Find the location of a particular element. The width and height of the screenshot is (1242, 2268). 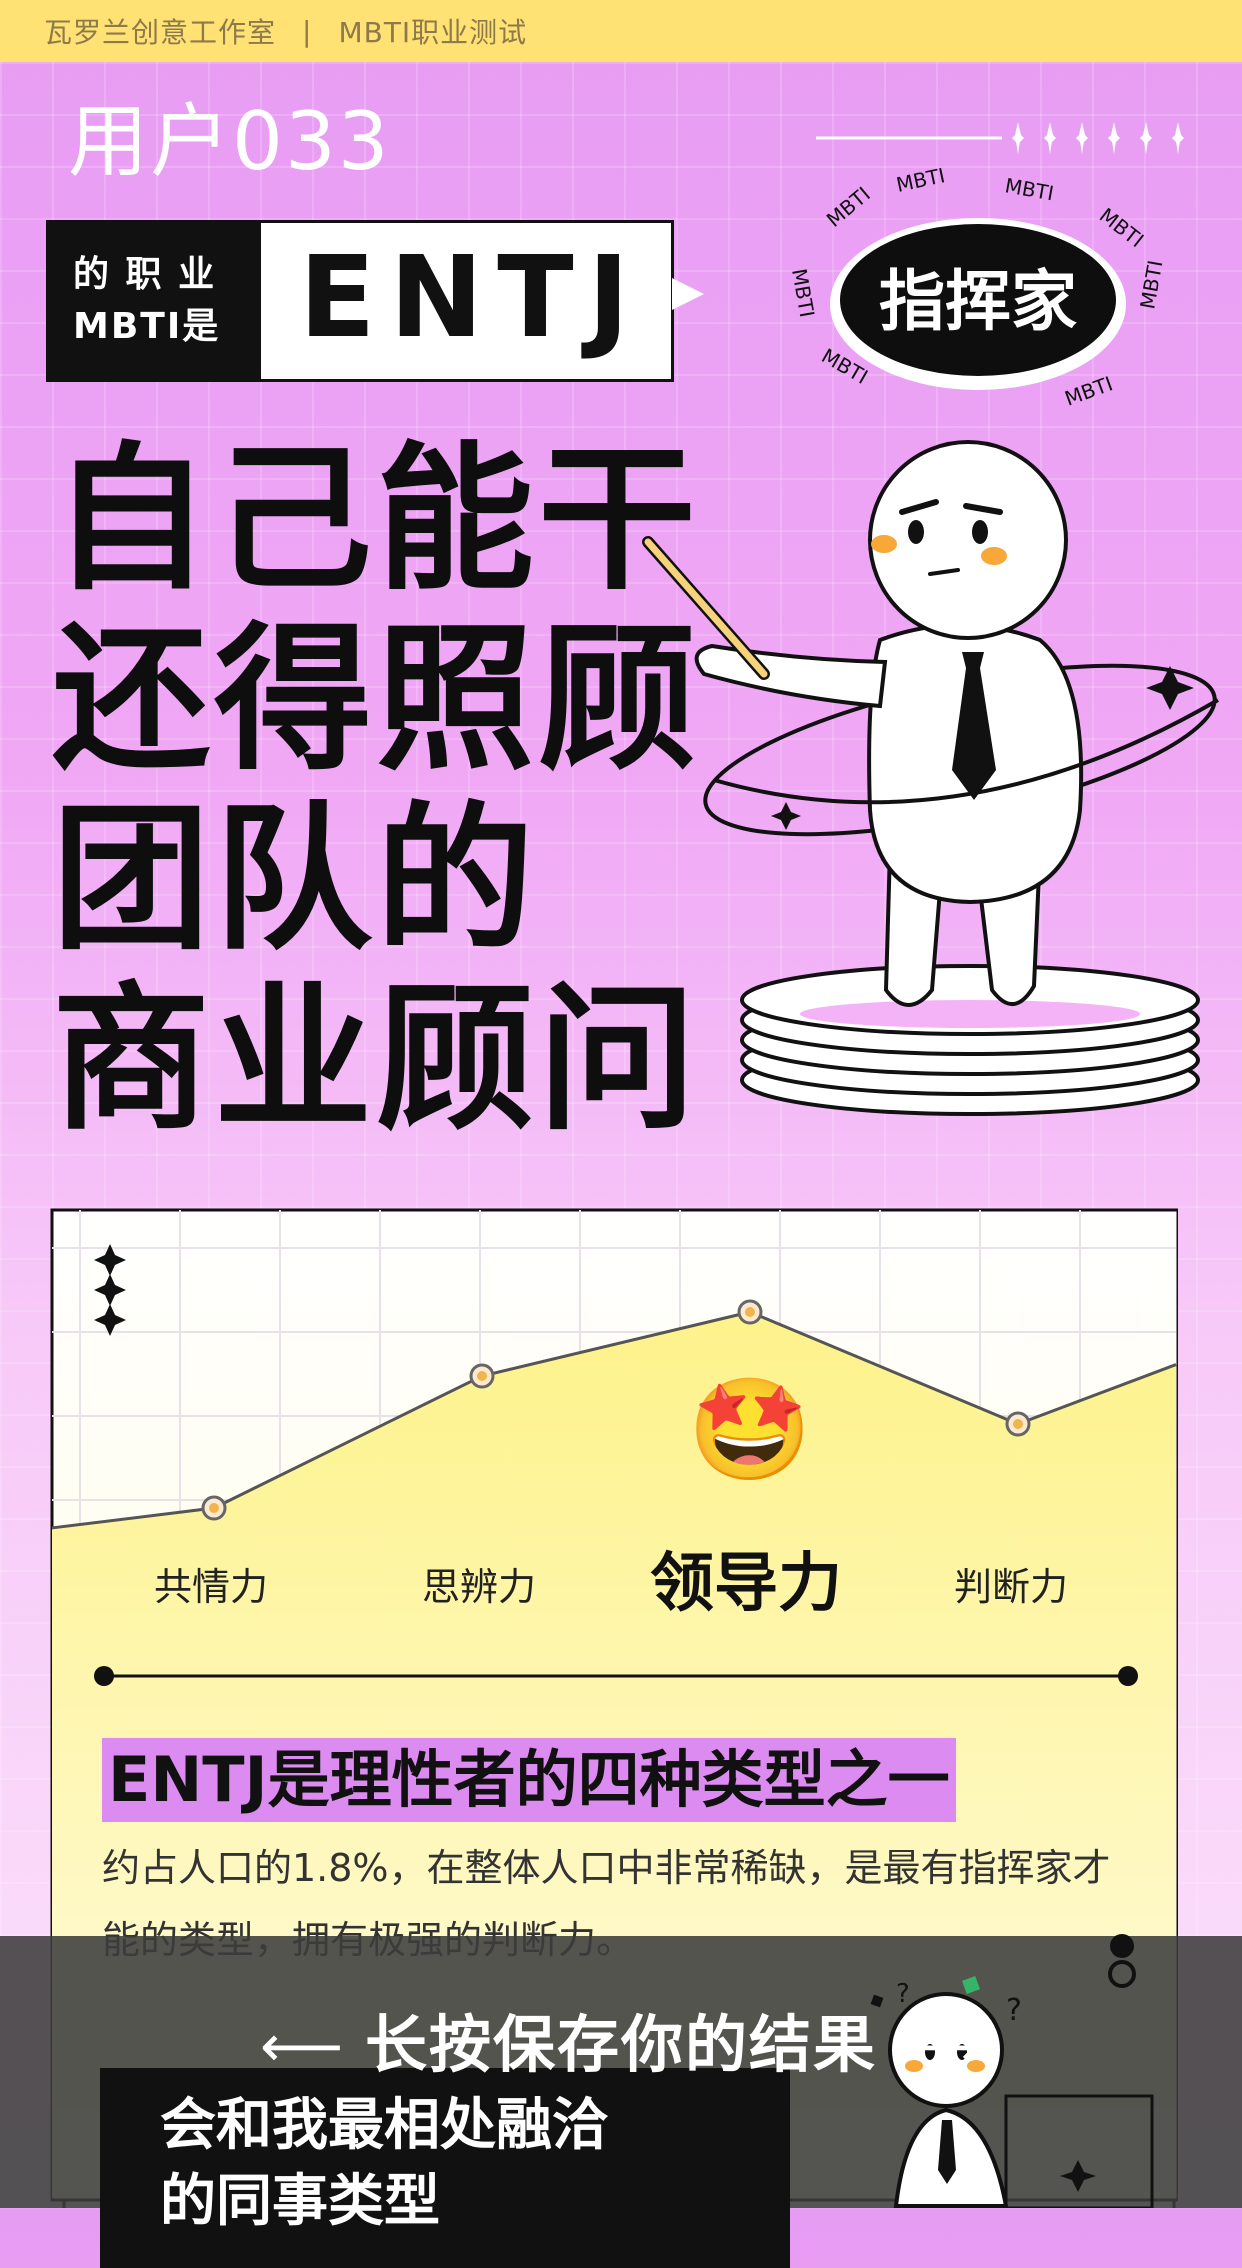

headline-line-2: 还得照顾 is located at coordinates (376, 700).